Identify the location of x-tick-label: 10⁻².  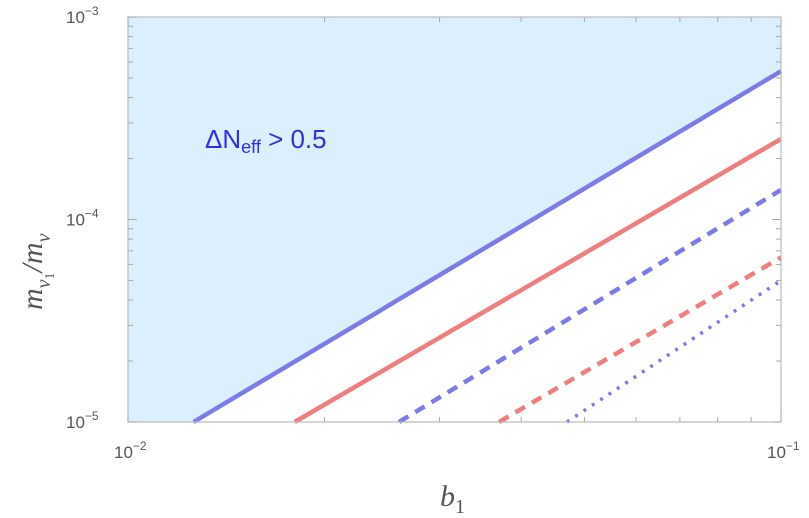
(130, 450).